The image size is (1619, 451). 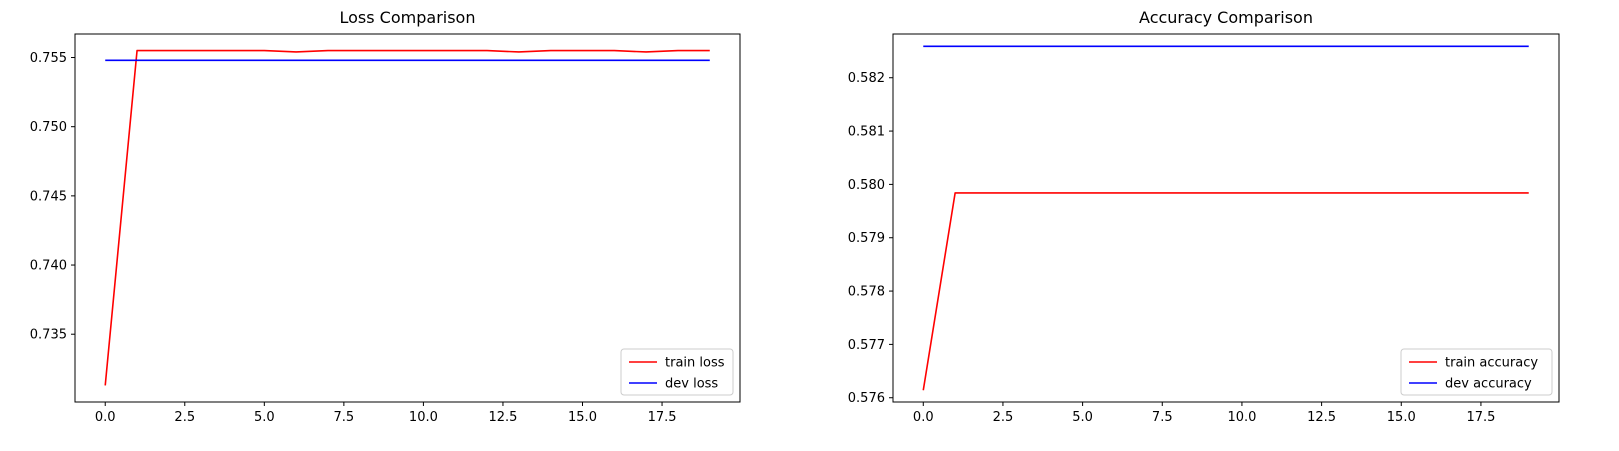 I want to click on y-tick-label: 0.740, so click(x=48, y=266).